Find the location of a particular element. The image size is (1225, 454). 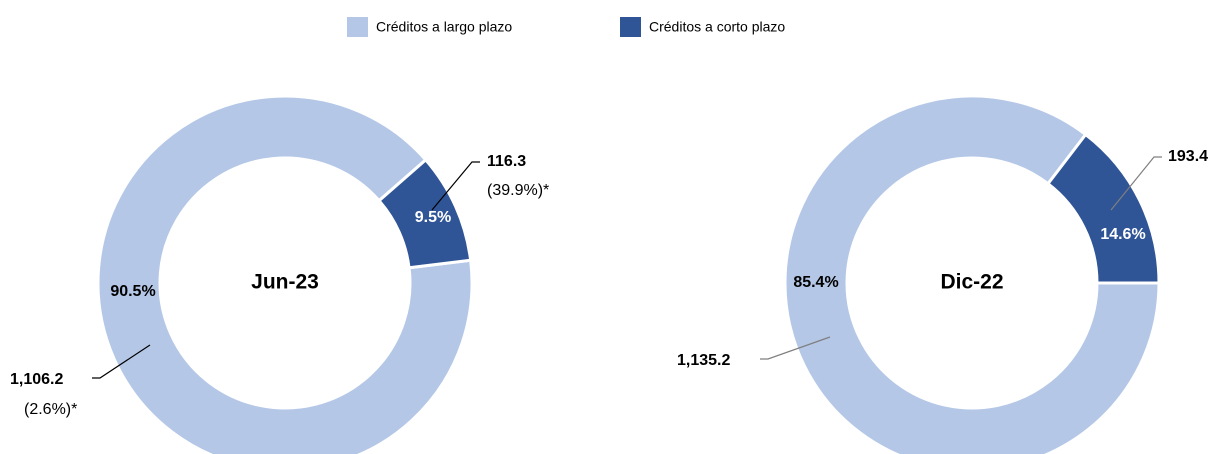

percent-label: 90.5% is located at coordinates (132, 291).